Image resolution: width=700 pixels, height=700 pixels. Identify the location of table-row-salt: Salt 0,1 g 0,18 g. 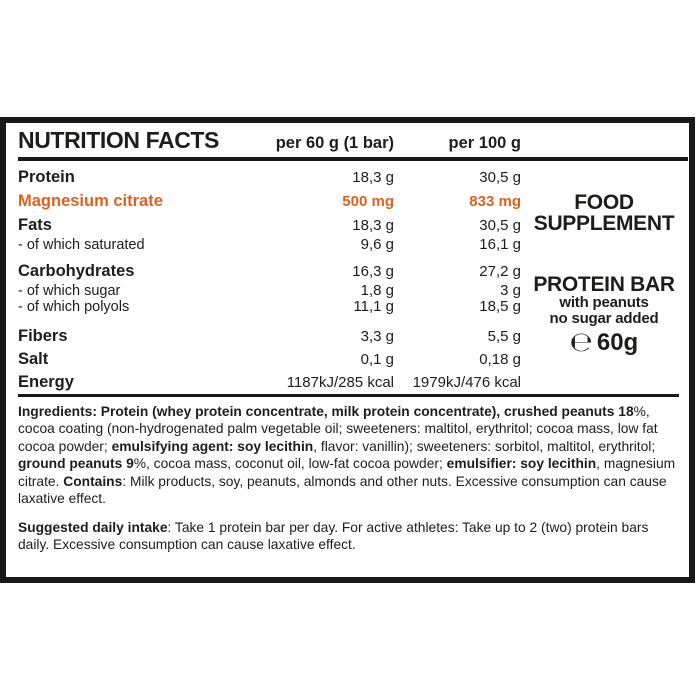
(269, 358).